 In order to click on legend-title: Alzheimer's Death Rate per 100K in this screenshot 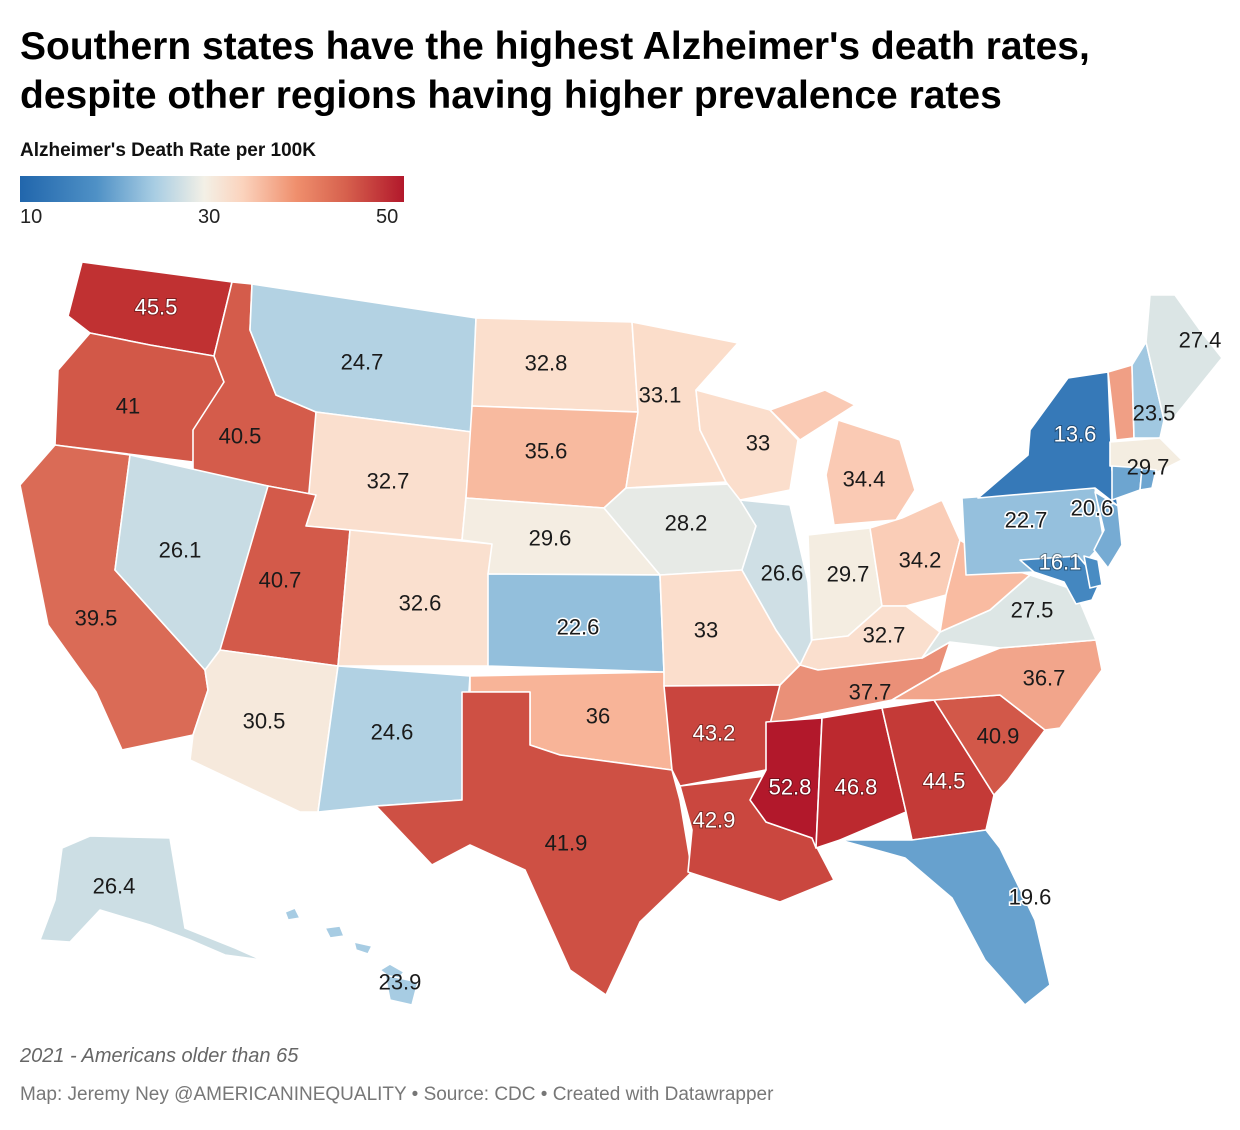, I will do `click(168, 150)`.